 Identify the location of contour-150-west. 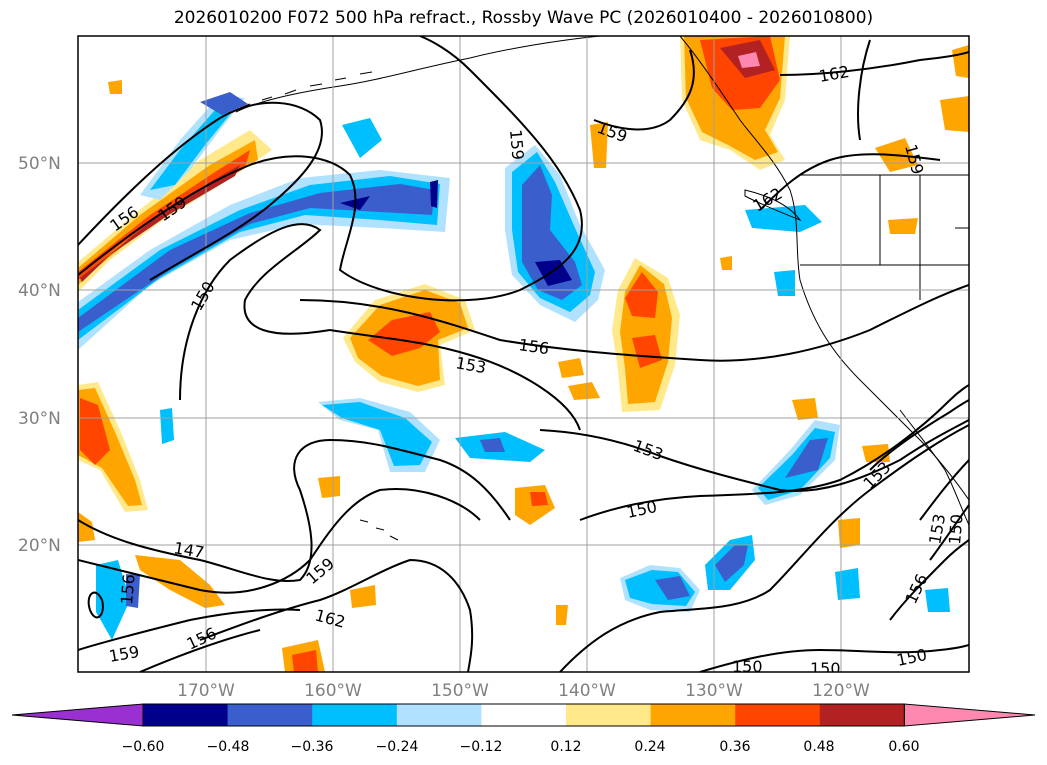
(255, 312).